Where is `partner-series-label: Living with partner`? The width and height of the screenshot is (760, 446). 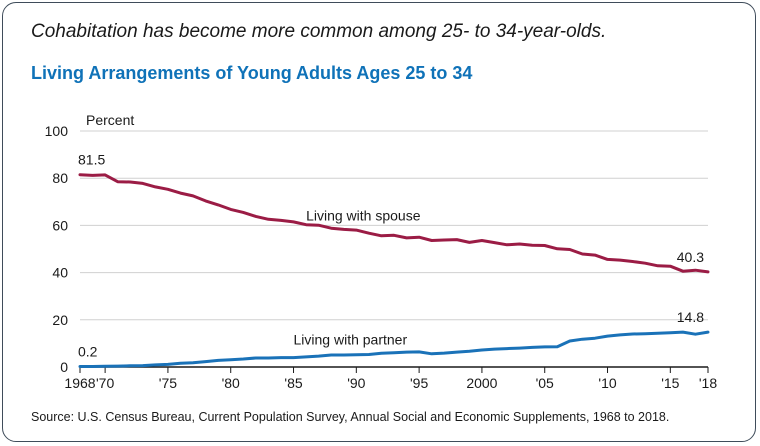
partner-series-label: Living with partner is located at coordinates (351, 340).